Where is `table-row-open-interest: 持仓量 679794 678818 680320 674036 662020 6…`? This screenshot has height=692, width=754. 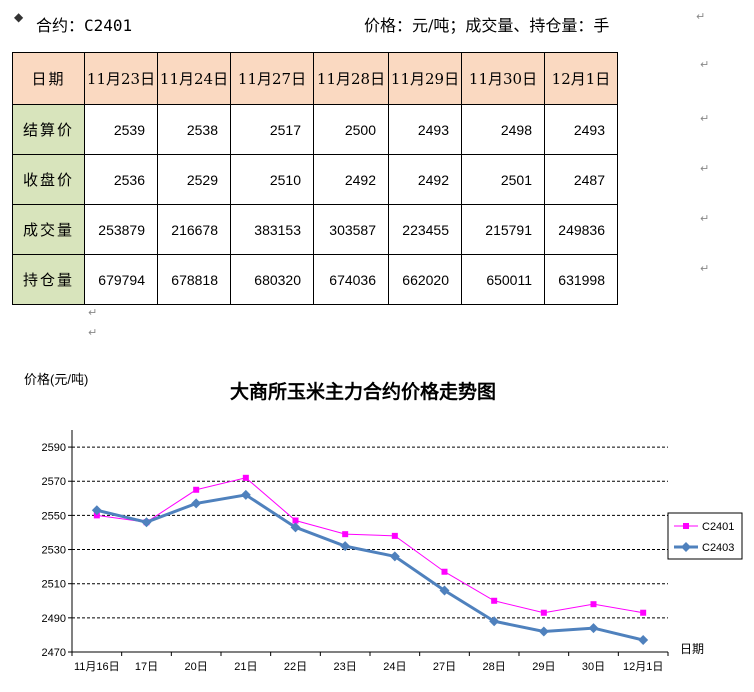 table-row-open-interest: 持仓量 679794 678818 680320 674036 662020 6… is located at coordinates (315, 279).